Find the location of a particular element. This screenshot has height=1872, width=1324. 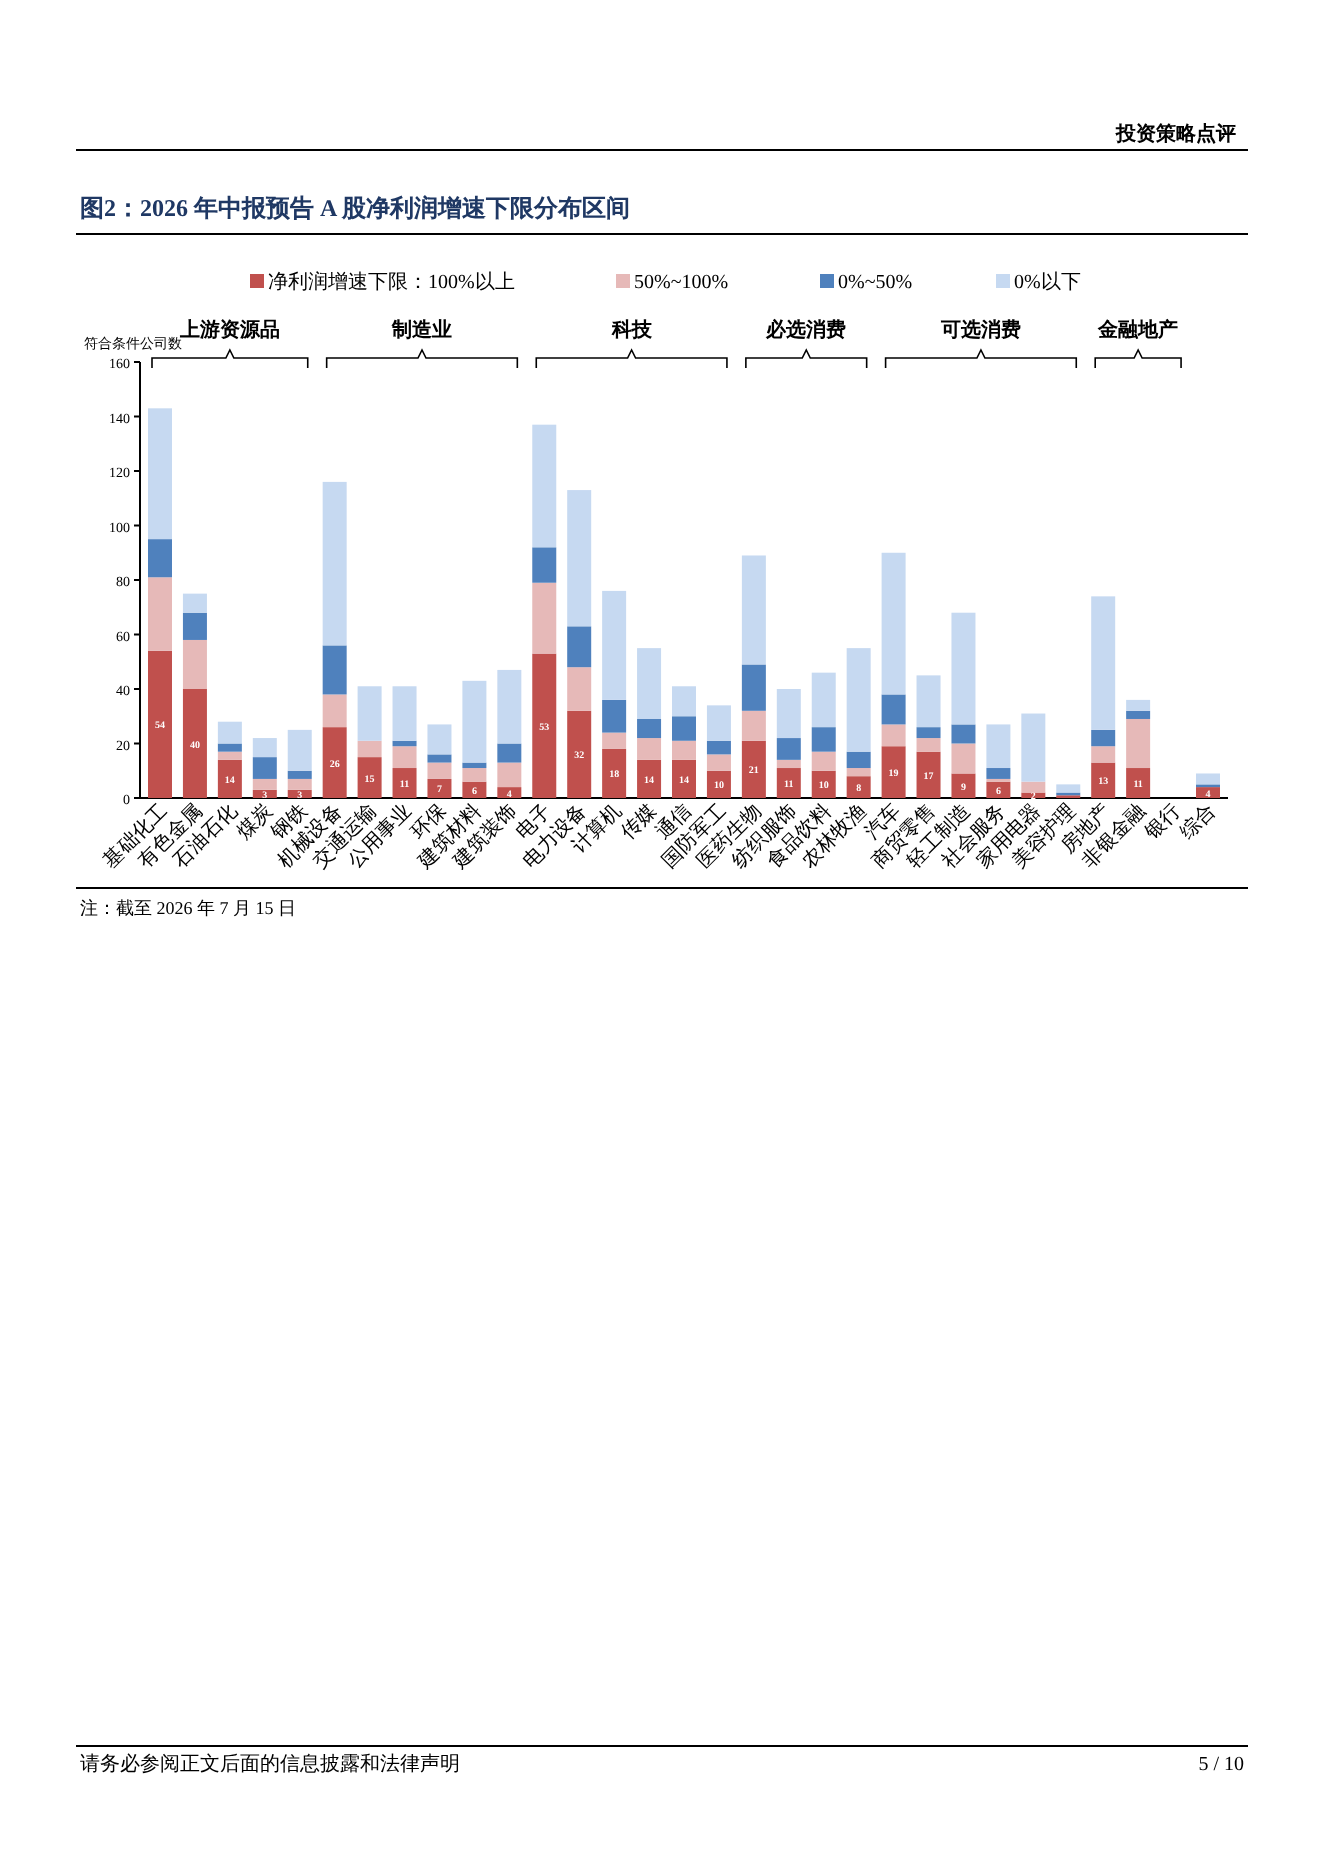

text: 金融地产 is located at coordinates (1137, 330).